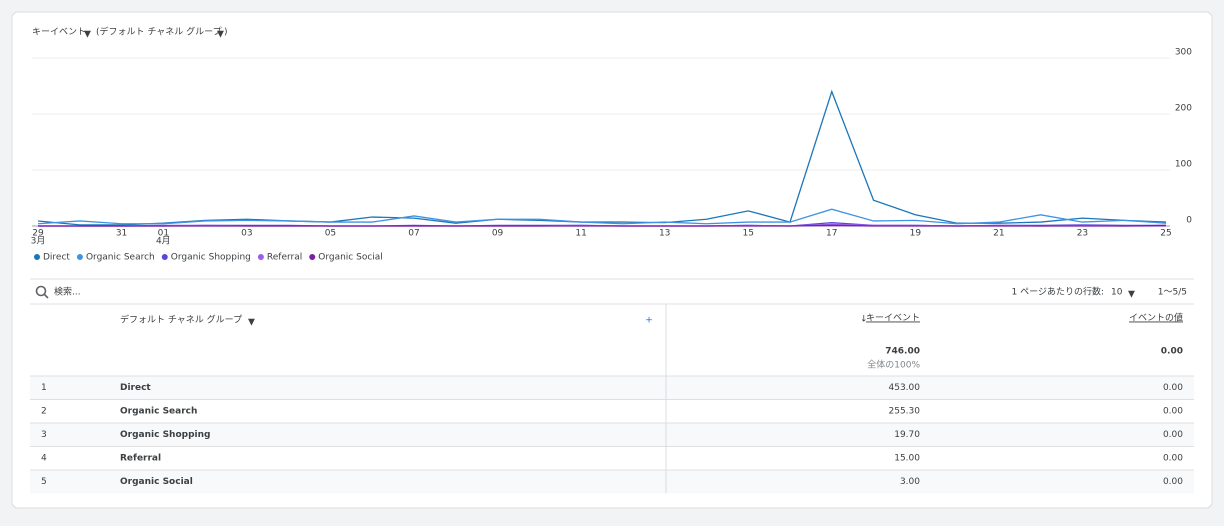  Describe the element at coordinates (864, 320) in the screenshot. I see `sort-arrow: ↓` at that location.